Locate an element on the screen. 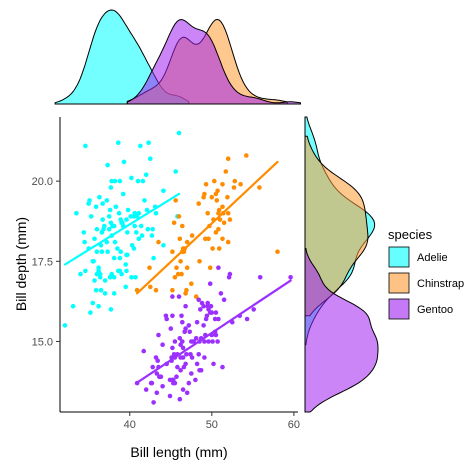  gentoo-trend-line is located at coordinates (213, 332).